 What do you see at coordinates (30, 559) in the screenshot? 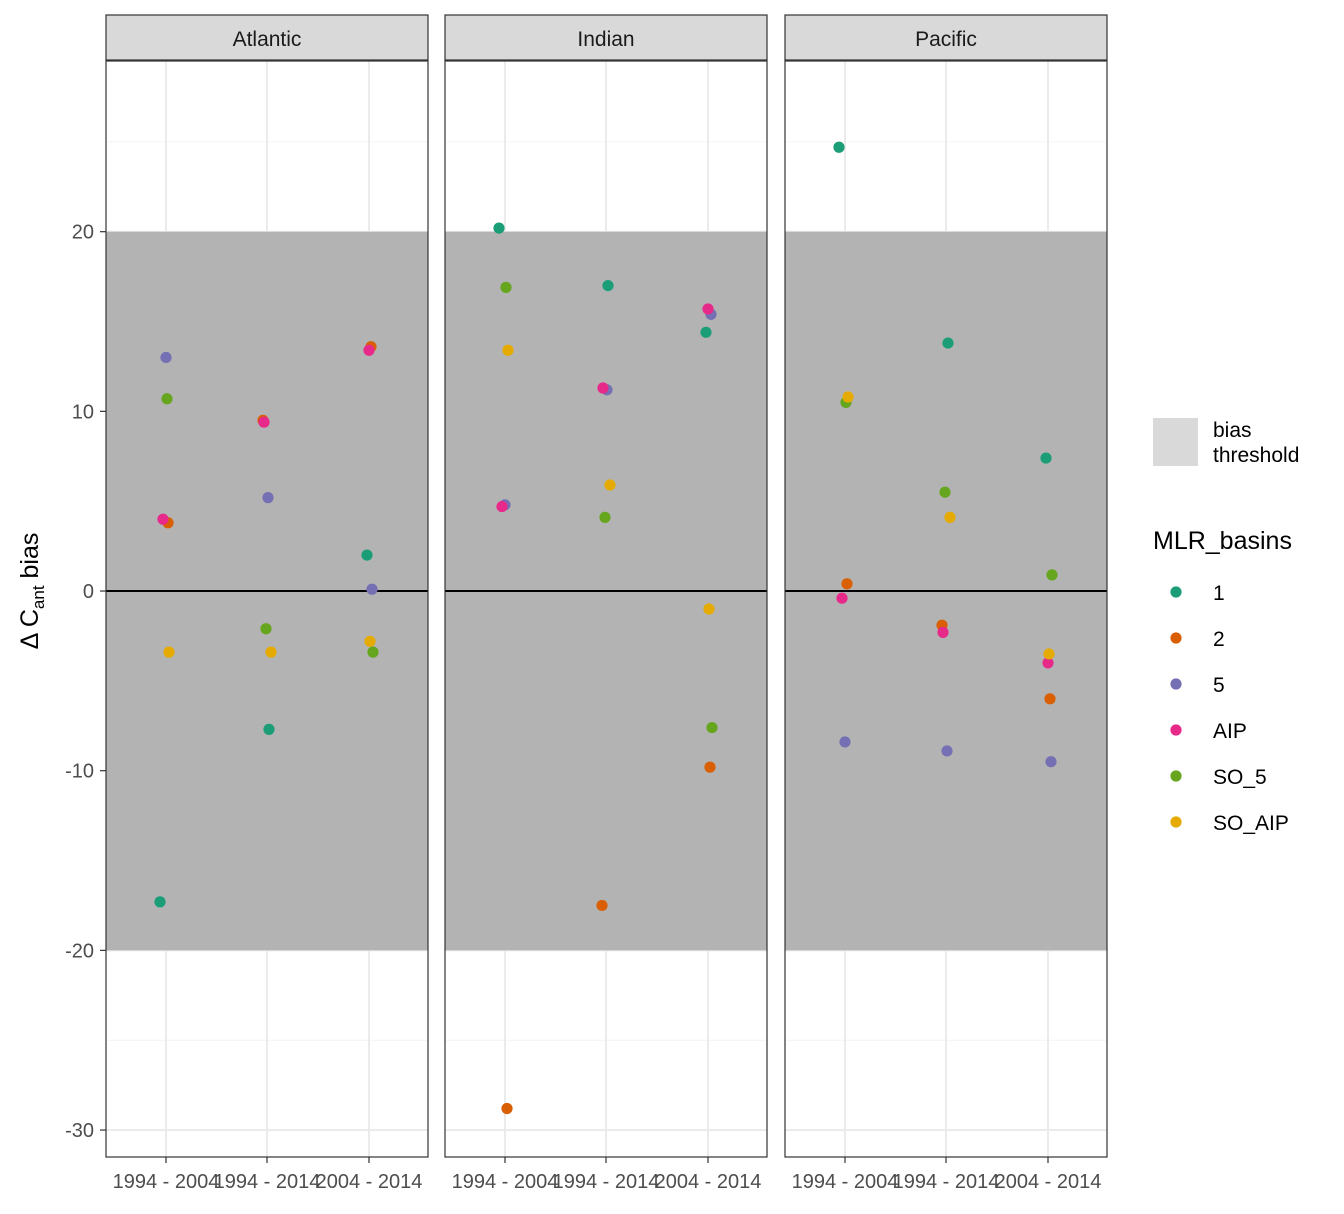
I see `y-axis-title-suffix: bias` at bounding box center [30, 559].